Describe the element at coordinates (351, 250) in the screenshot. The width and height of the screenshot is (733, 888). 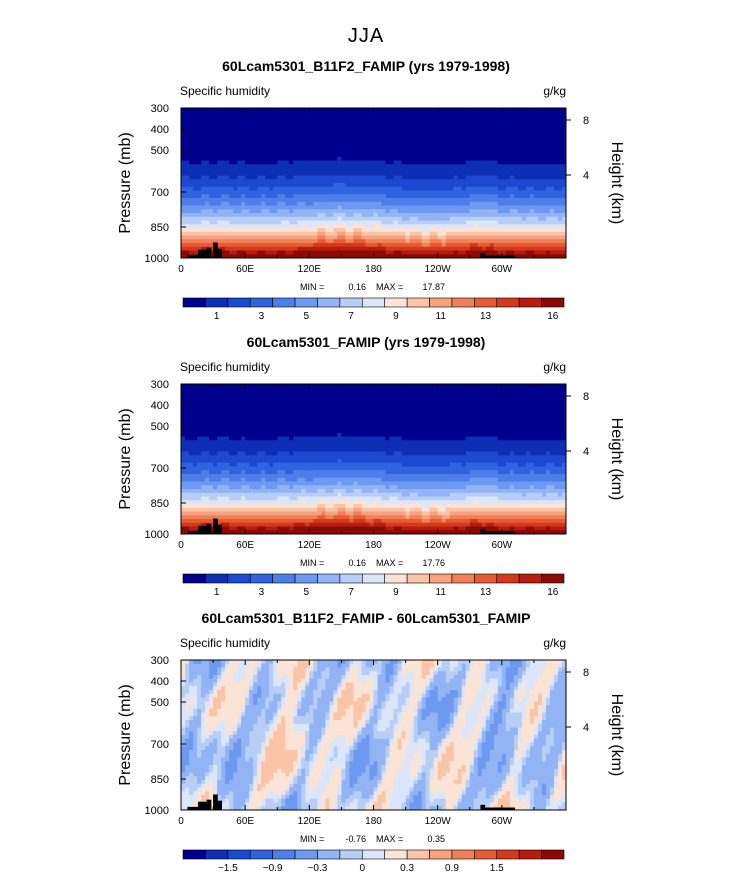
I see `topography-mask` at that location.